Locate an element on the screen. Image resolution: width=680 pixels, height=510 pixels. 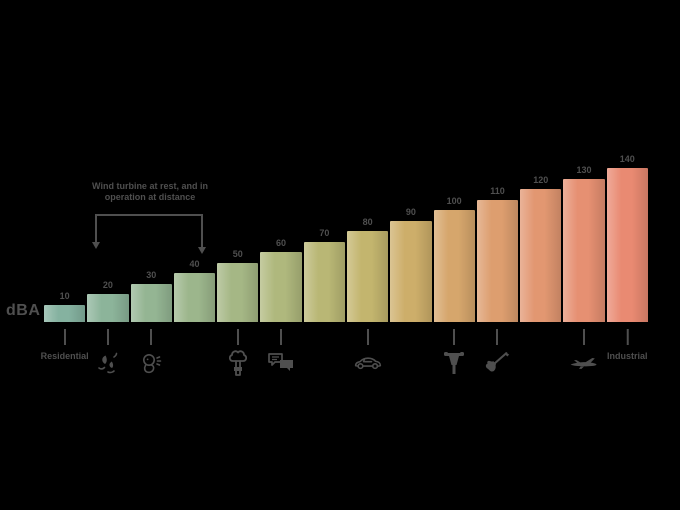
annotation-line1: Wind turbine at rest, and in is located at coordinates (150, 186).